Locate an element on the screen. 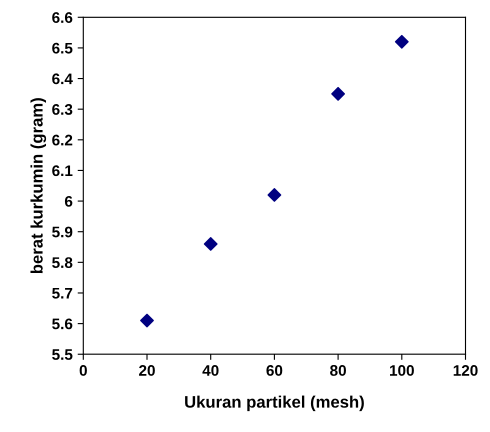 This screenshot has height=432, width=490. y-tick-label: 6.6 is located at coordinates (62, 17).